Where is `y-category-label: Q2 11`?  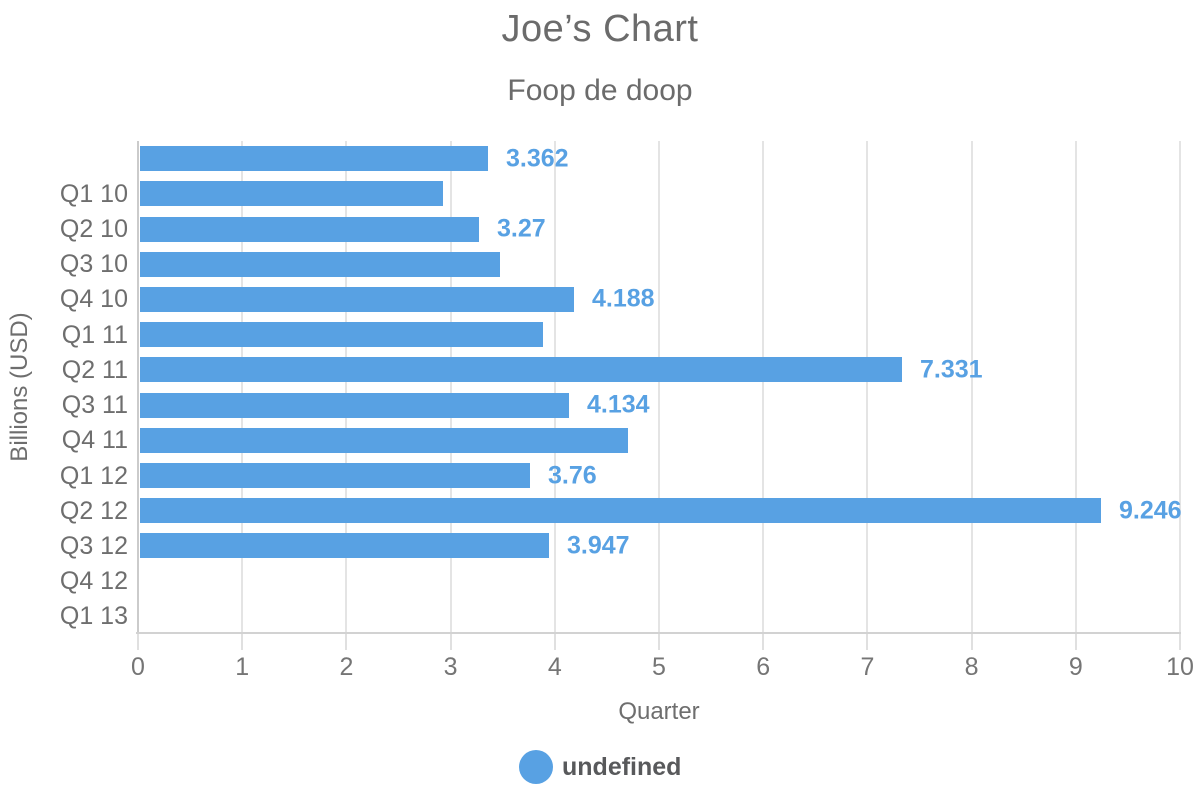
y-category-label: Q2 11 is located at coordinates (94, 370).